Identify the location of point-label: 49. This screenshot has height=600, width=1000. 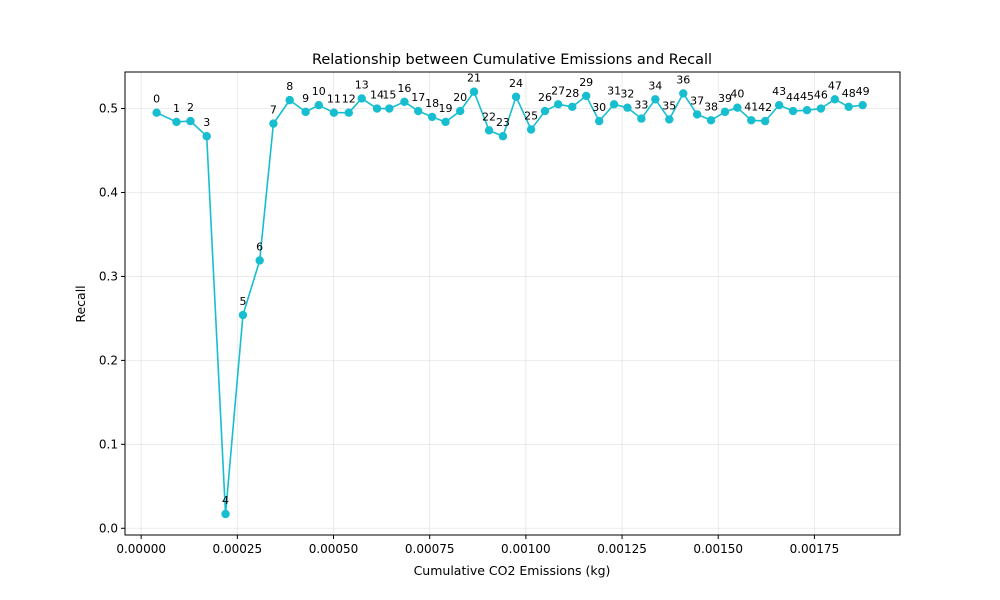
(863, 91).